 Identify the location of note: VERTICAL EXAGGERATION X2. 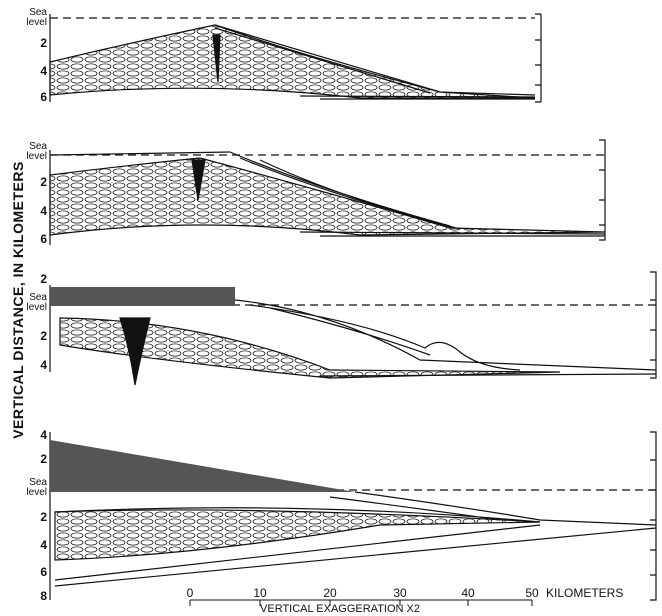
(340, 609).